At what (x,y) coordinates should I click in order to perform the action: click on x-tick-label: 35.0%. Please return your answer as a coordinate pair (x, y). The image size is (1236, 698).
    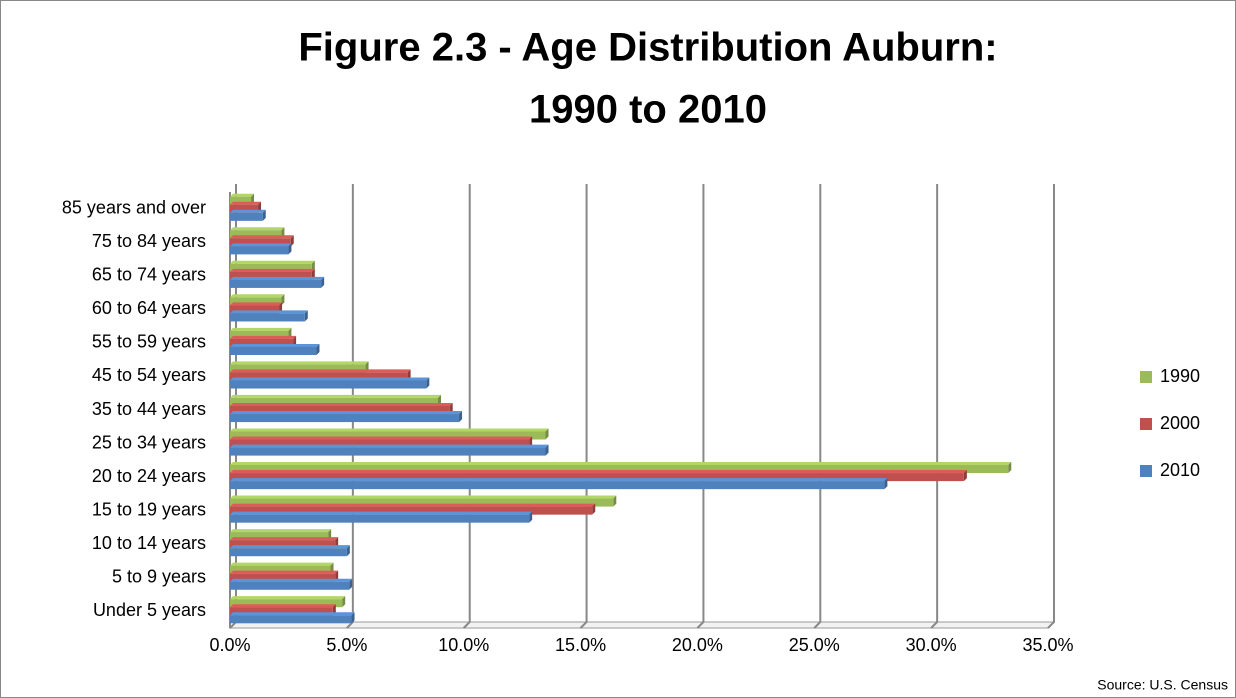
    Looking at the image, I should click on (1047, 645).